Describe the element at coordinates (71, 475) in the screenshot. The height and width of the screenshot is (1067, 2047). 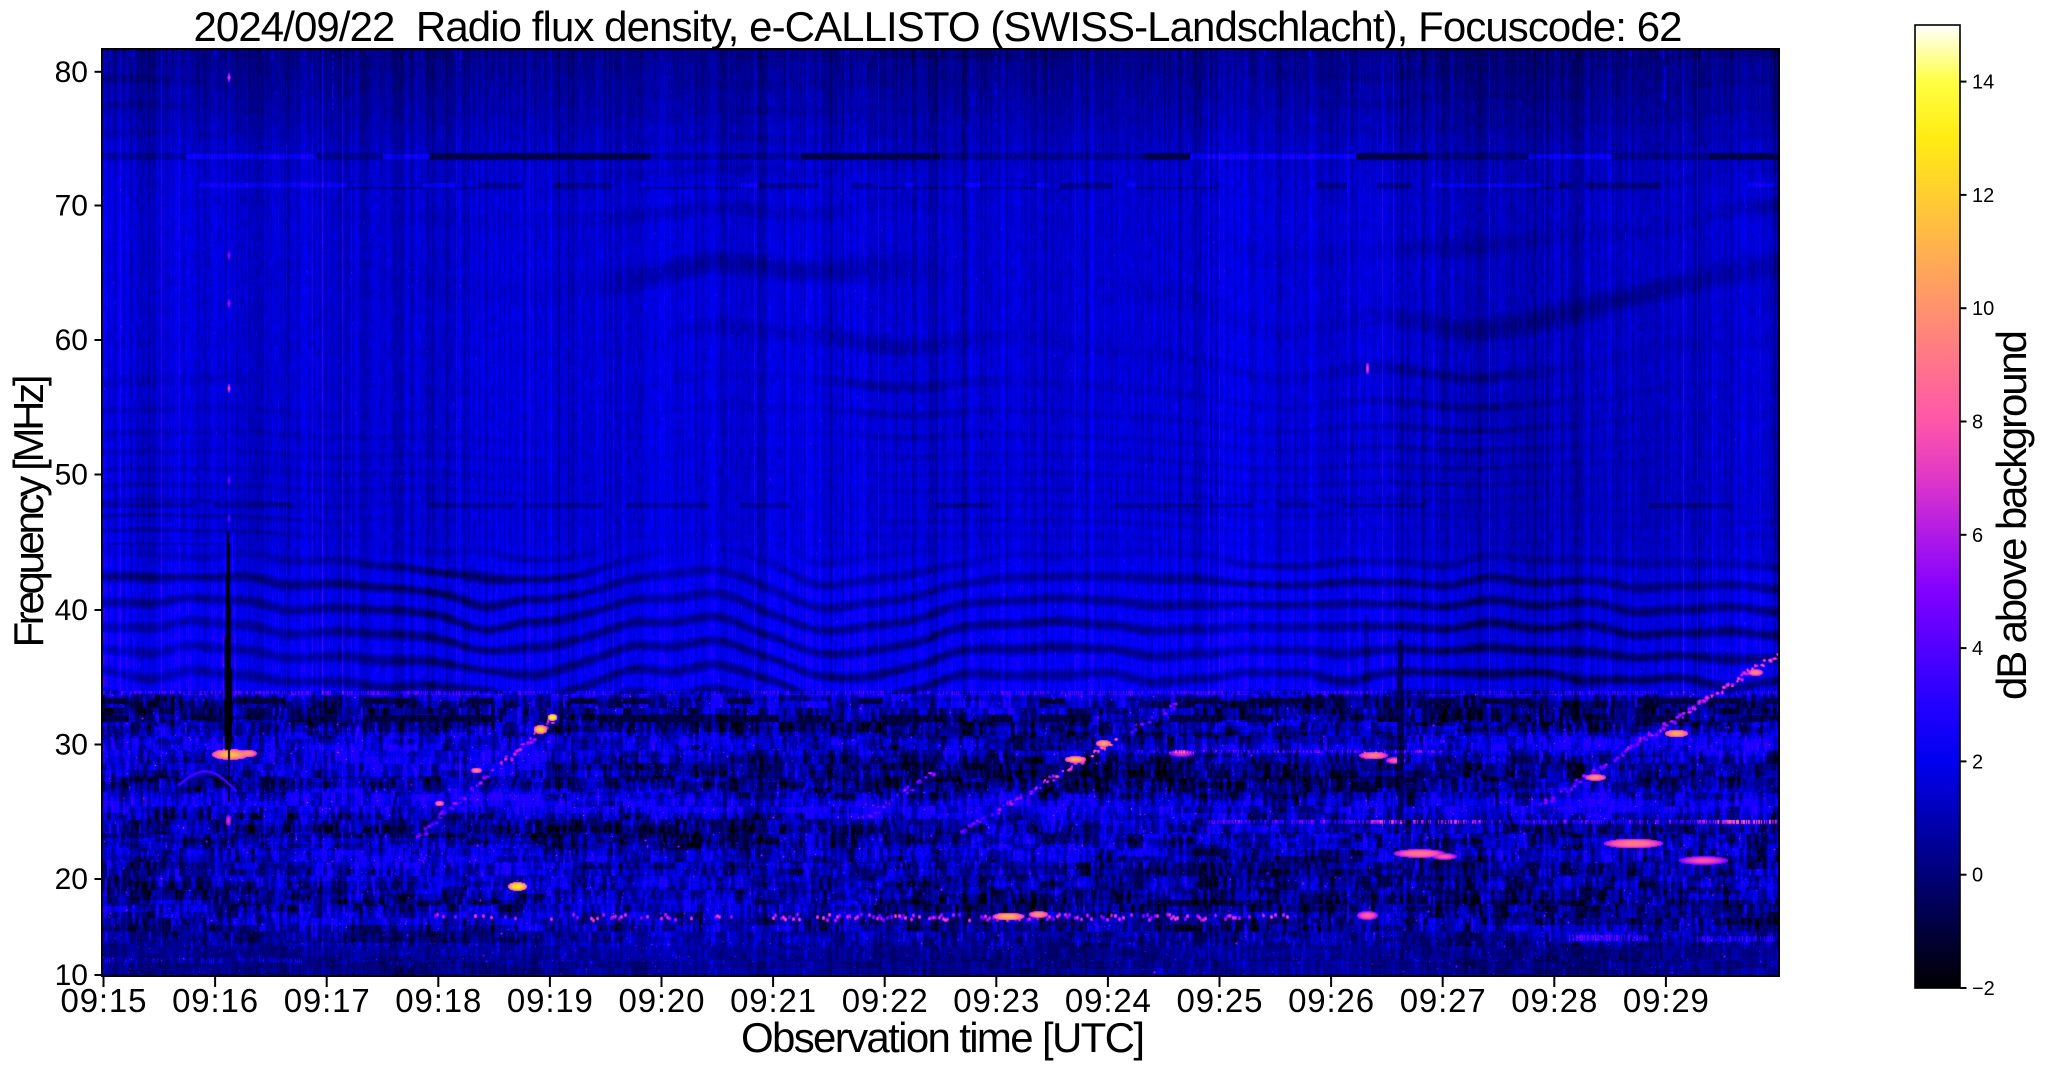
I see `svg-text: 50` at that location.